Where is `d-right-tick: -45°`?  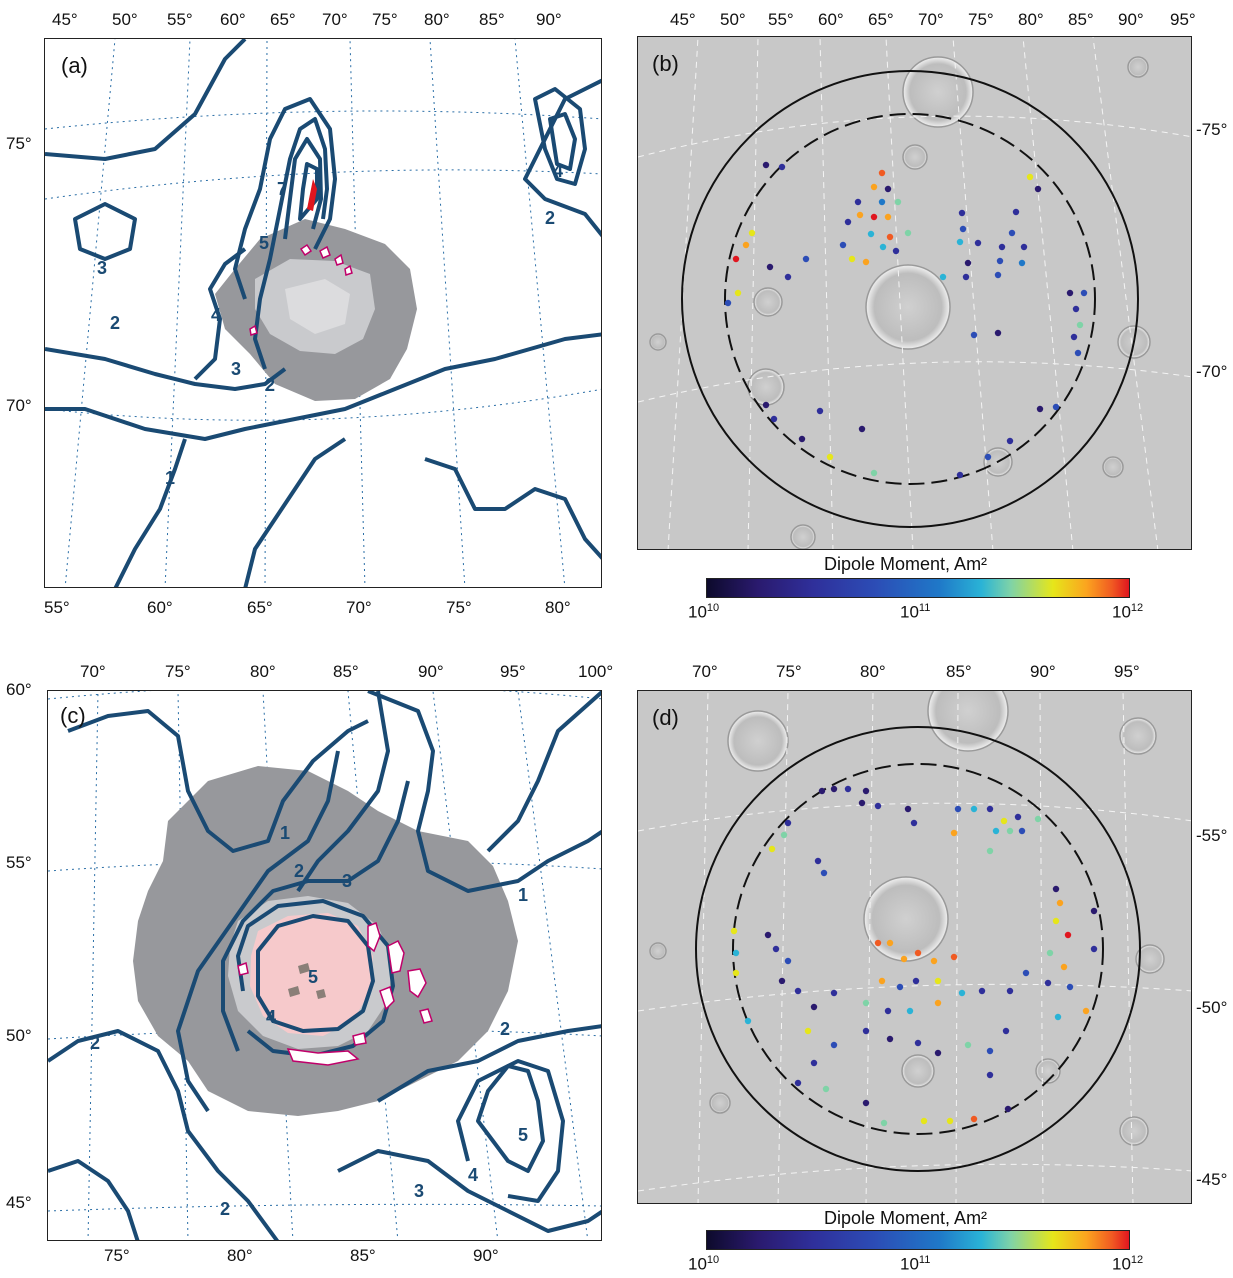
d-right-tick: -45° is located at coordinates (1212, 1179).